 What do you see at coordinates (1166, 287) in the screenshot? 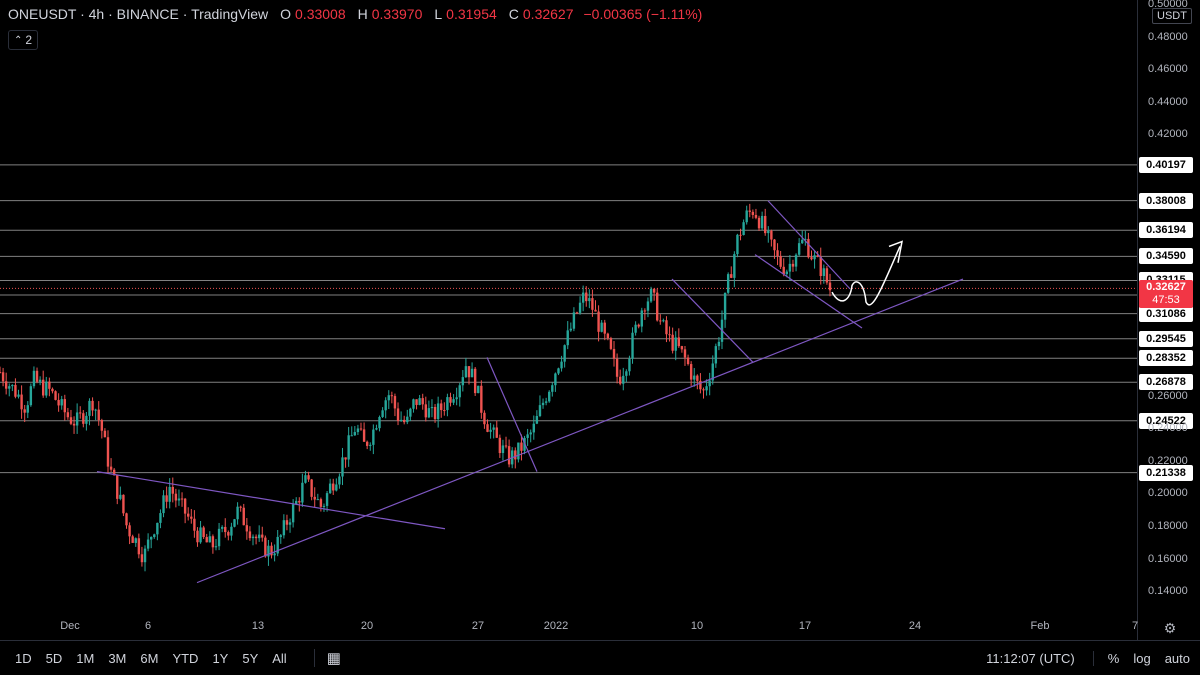
I see `current-price-value: 0.32627` at bounding box center [1166, 287].